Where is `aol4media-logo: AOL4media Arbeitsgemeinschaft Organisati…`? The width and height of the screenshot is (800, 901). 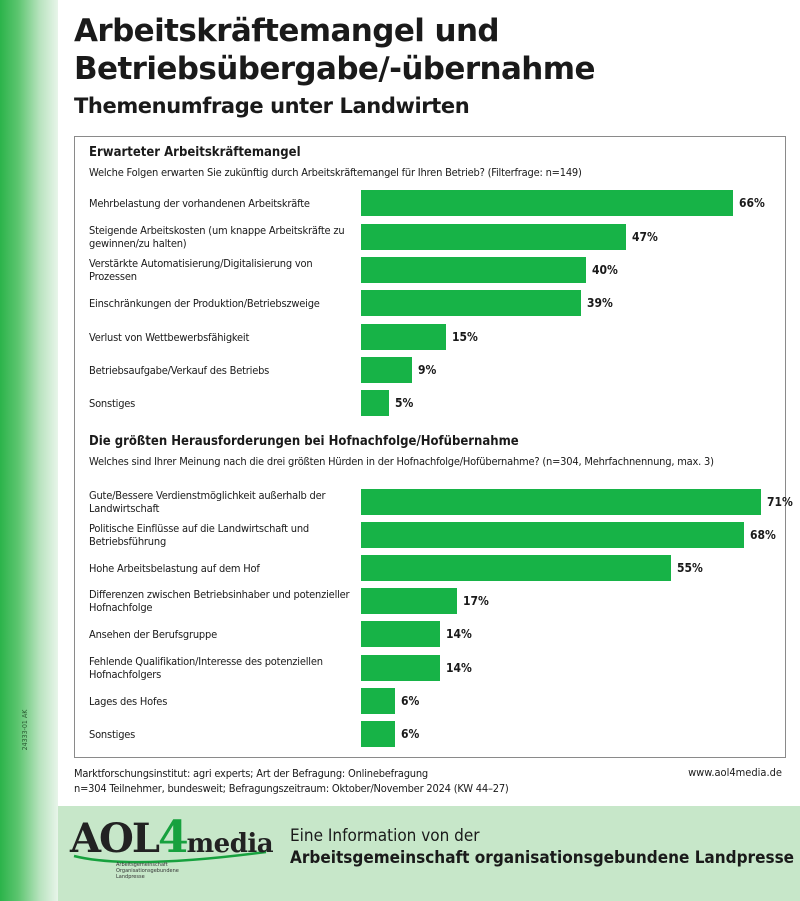 aol4media-logo: AOL4media Arbeitsgemeinschaft Organisati… is located at coordinates (172, 852).